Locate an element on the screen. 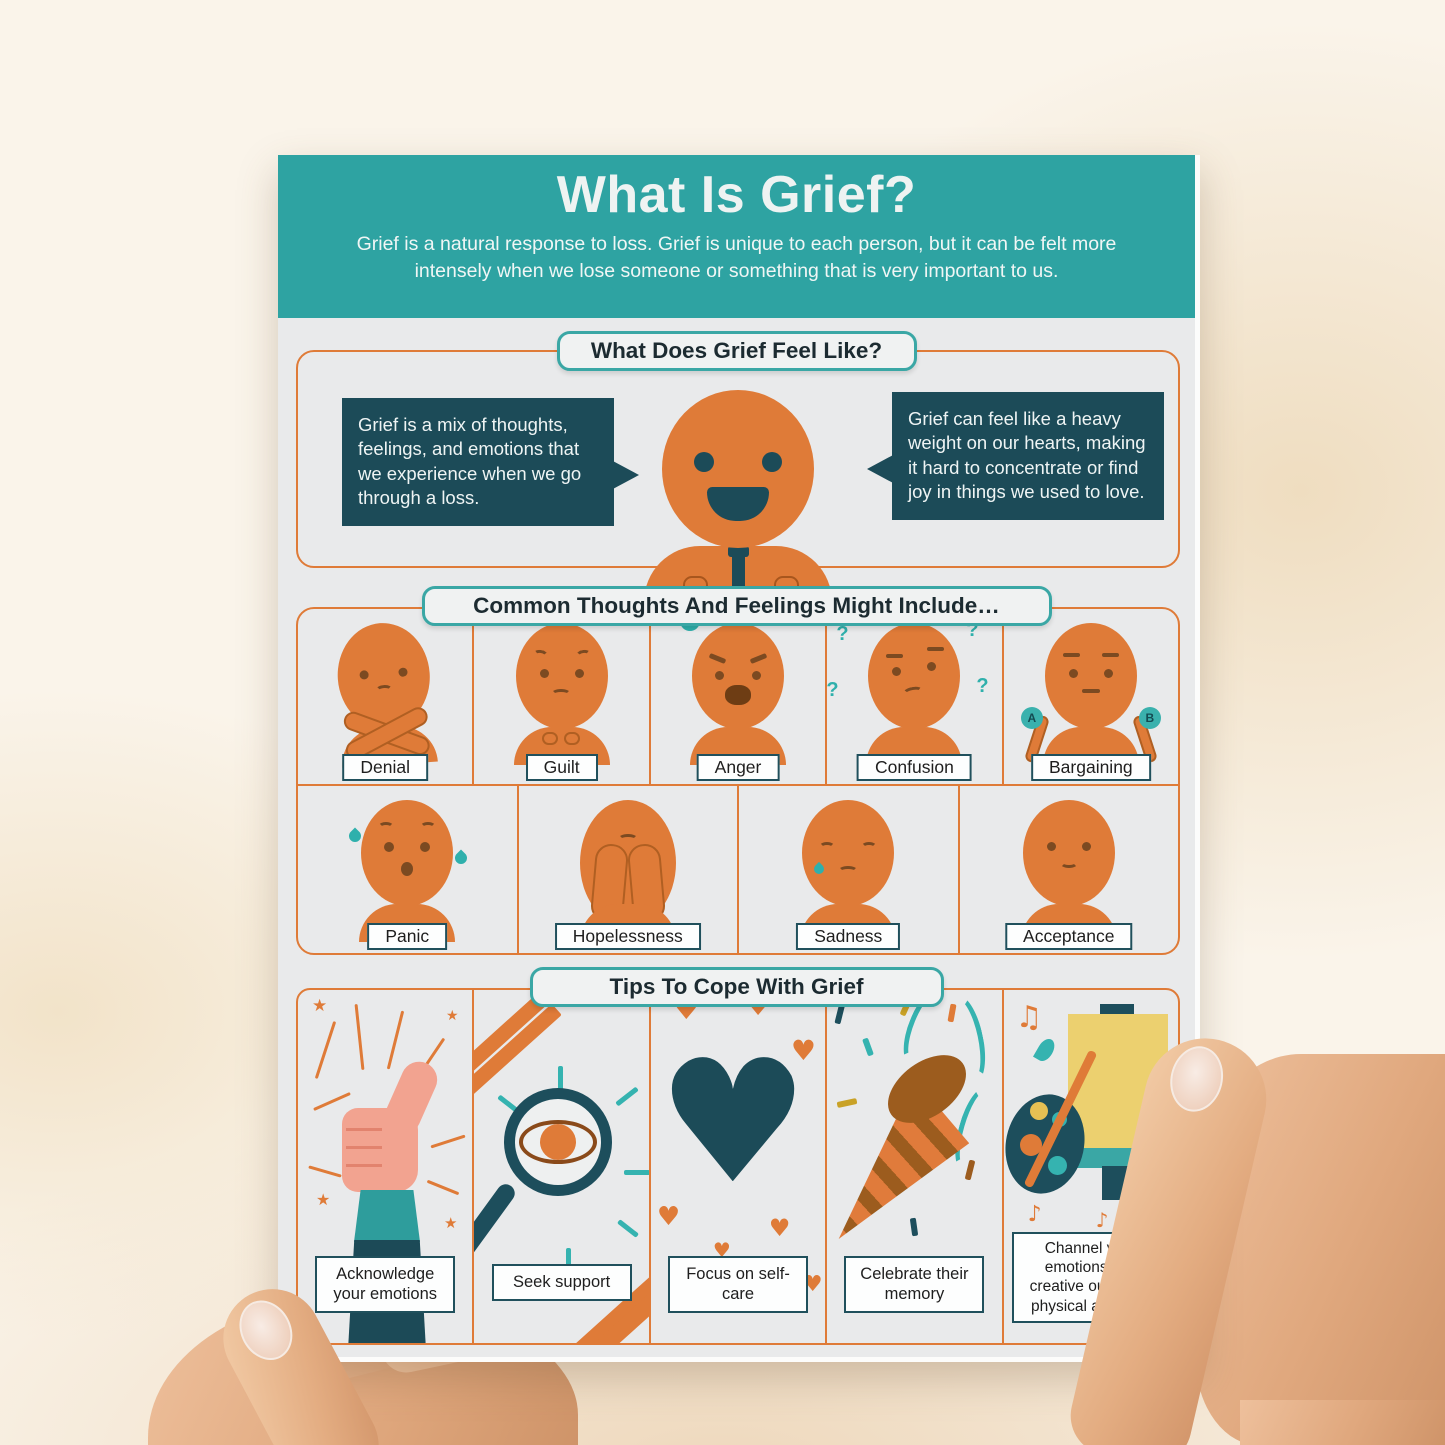  tip-label: Seek support is located at coordinates (561, 1282).